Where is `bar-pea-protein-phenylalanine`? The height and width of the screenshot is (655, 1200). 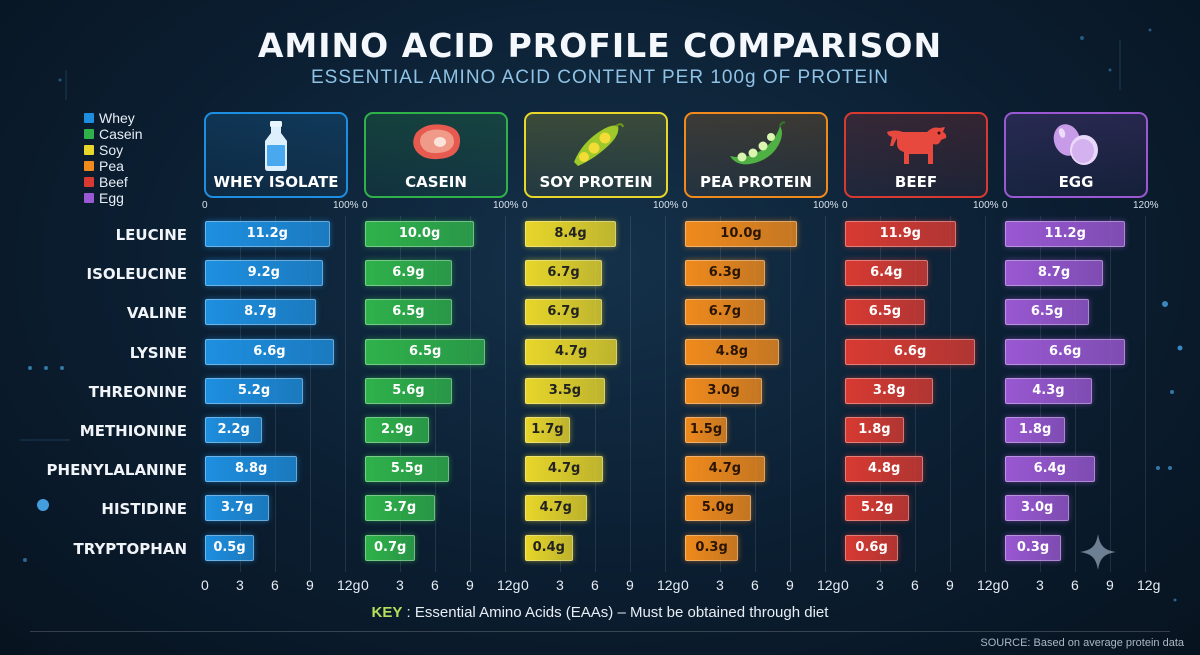
bar-pea-protein-phenylalanine is located at coordinates (725, 469).